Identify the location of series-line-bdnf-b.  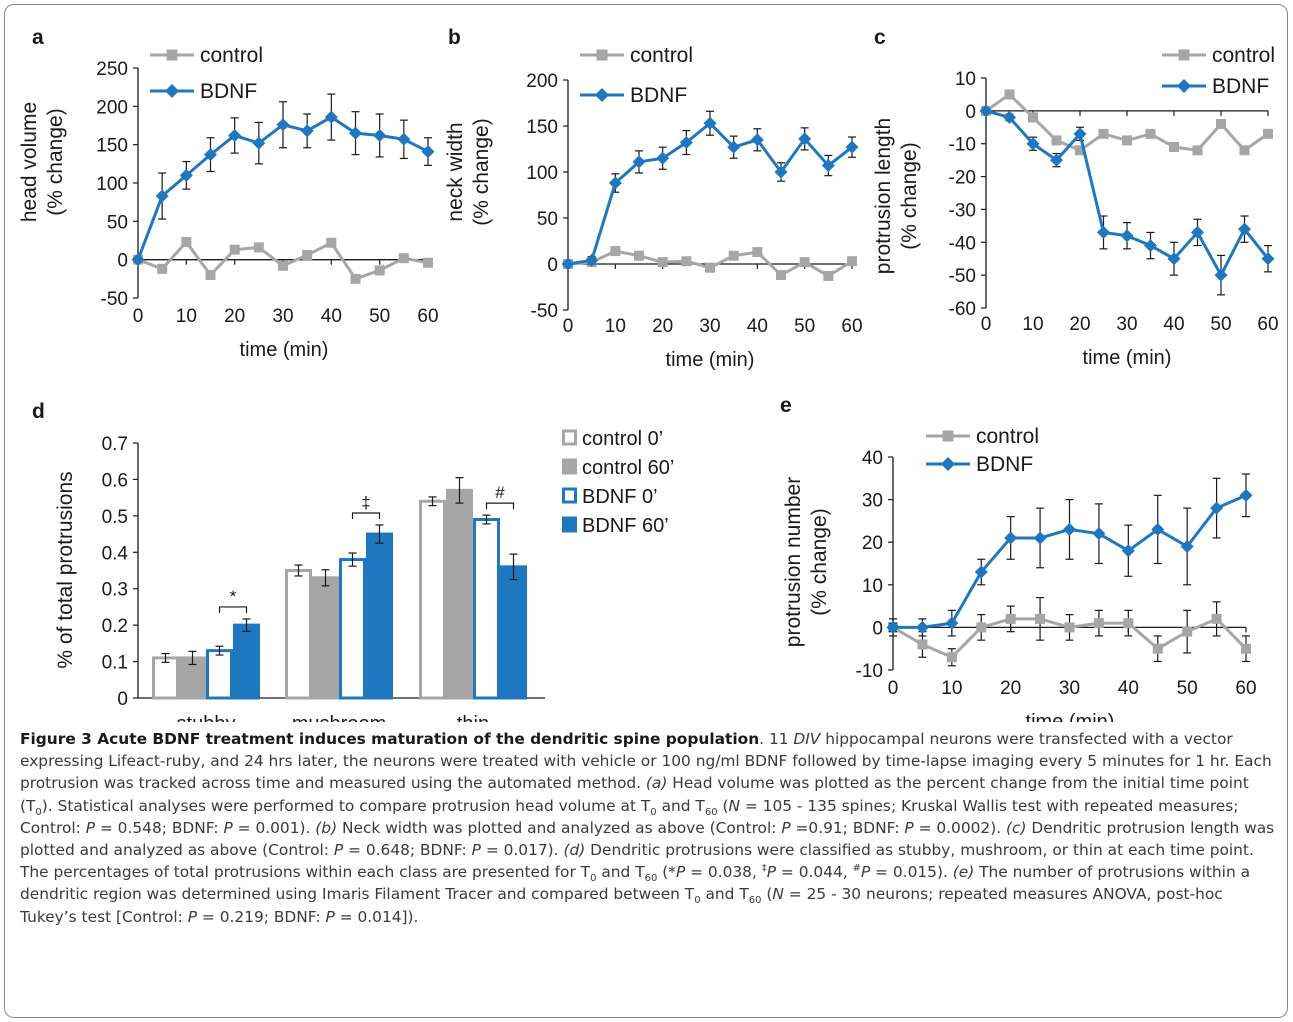
(710, 193).